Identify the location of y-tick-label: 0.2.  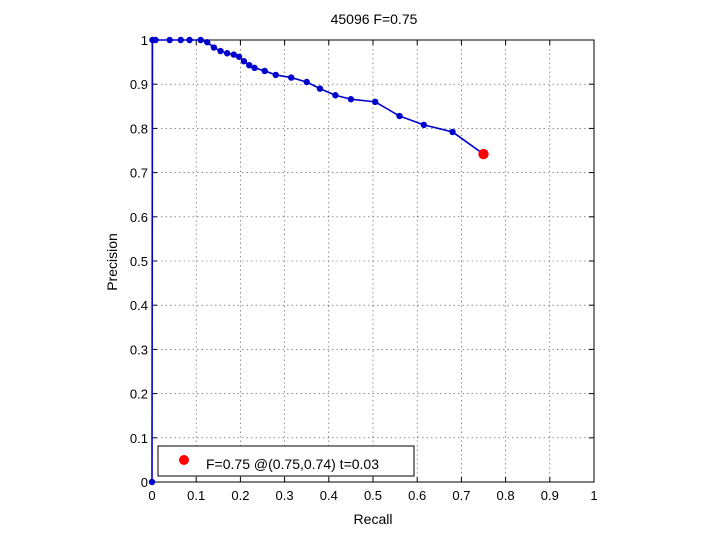
(139, 394).